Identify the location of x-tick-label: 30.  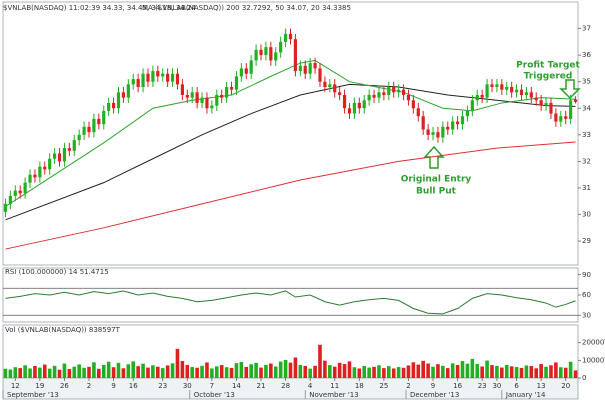
(496, 386).